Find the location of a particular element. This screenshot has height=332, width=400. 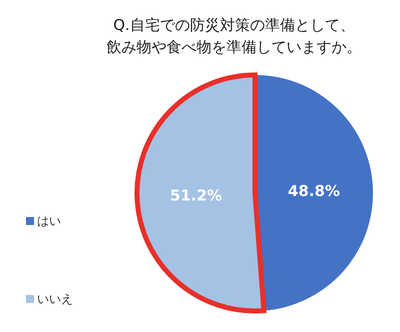

legend-label: いいえ is located at coordinates (55, 299).